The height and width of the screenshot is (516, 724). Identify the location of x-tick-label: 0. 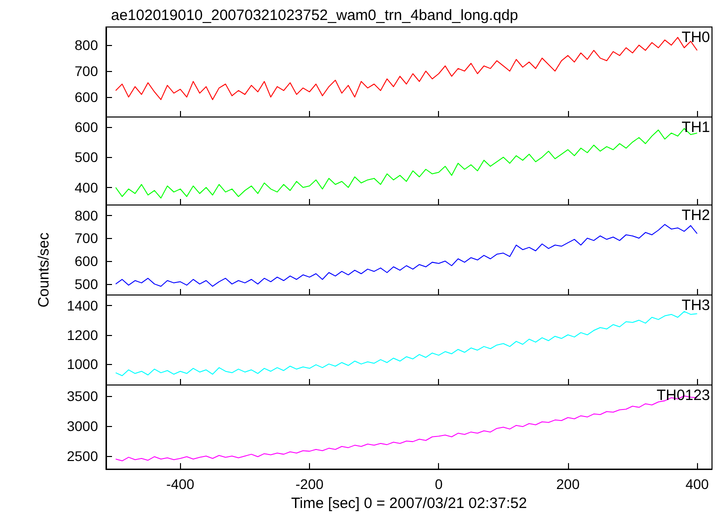
(438, 484).